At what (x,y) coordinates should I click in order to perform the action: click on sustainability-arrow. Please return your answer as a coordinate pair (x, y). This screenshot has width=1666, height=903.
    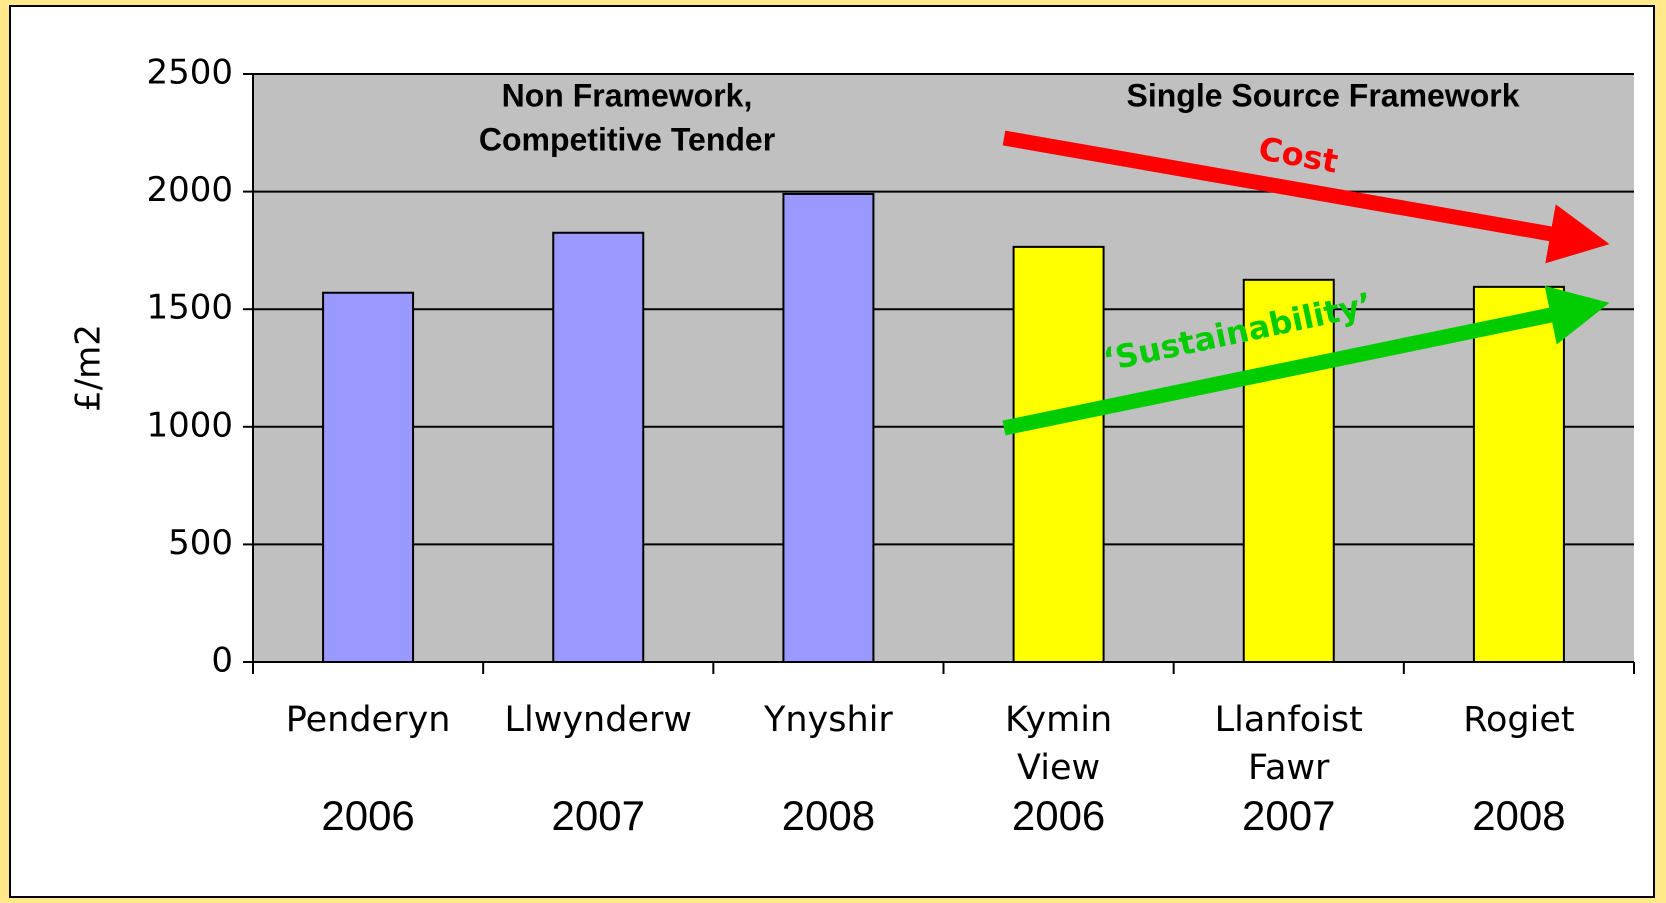
    Looking at the image, I should click on (1306, 360).